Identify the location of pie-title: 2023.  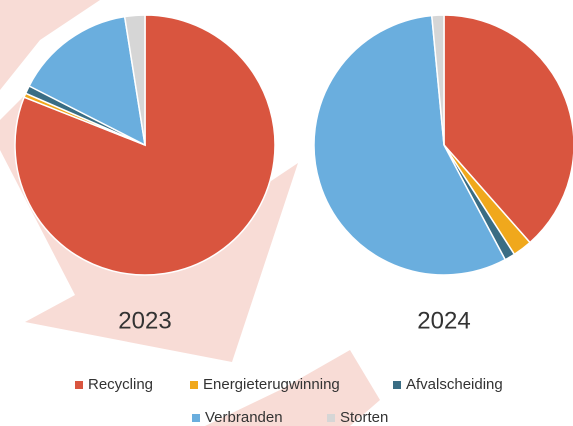
(144, 320).